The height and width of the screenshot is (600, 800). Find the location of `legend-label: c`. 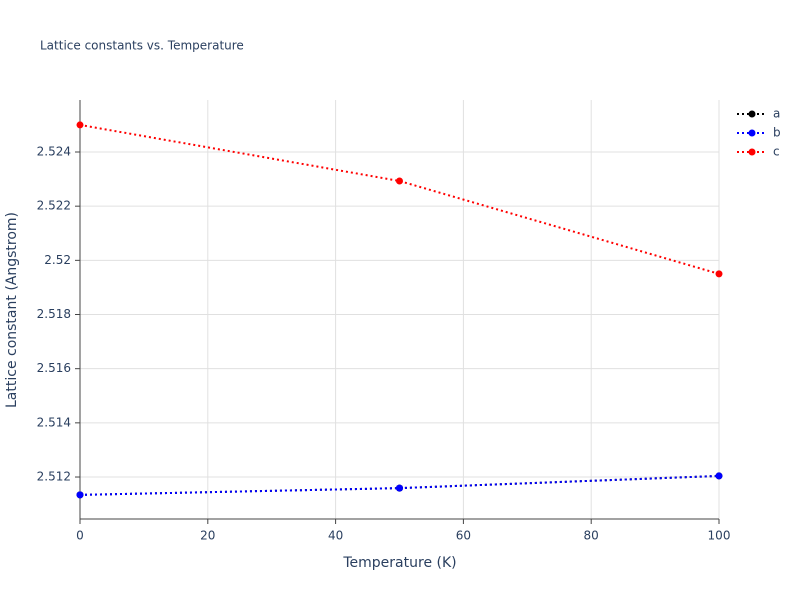

legend-label: c is located at coordinates (776, 152).